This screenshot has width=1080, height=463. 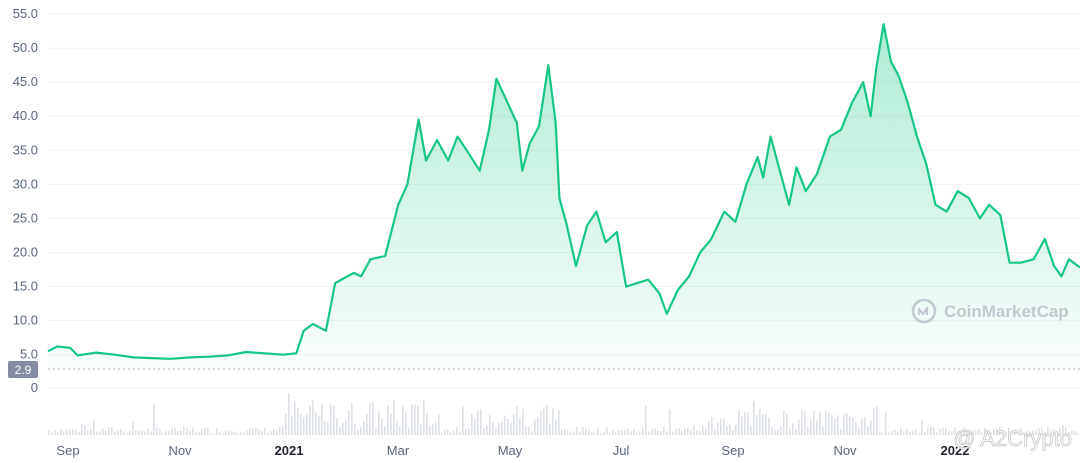 What do you see at coordinates (25, 251) in the screenshot?
I see `y-tick-label: 20.0` at bounding box center [25, 251].